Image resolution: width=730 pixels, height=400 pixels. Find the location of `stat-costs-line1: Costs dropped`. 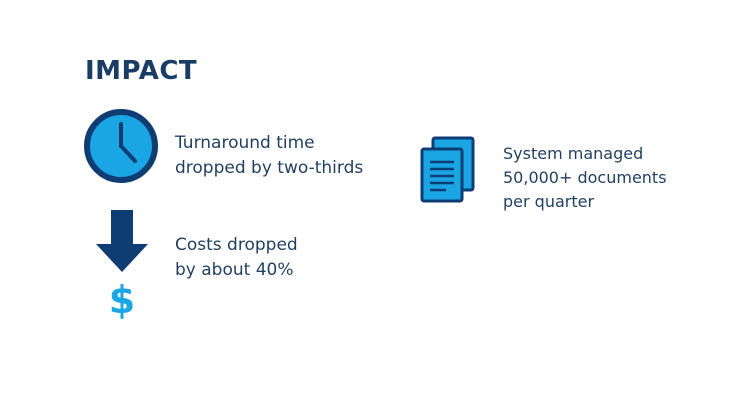

stat-costs-line1: Costs dropped is located at coordinates (236, 245).